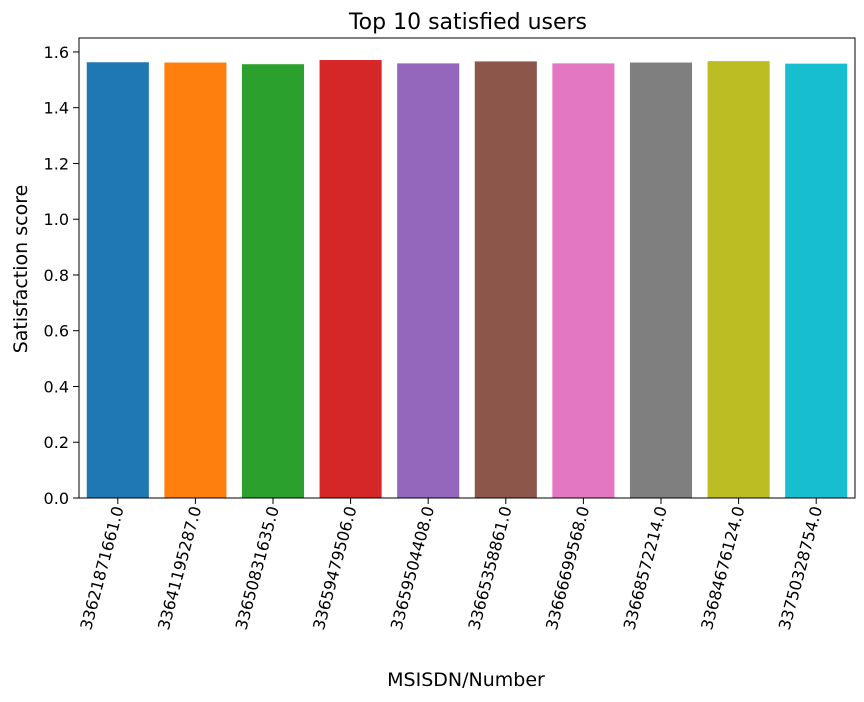 The image size is (864, 702). Describe the element at coordinates (56, 52) in the screenshot. I see `y-tick-label: 1.6` at that location.